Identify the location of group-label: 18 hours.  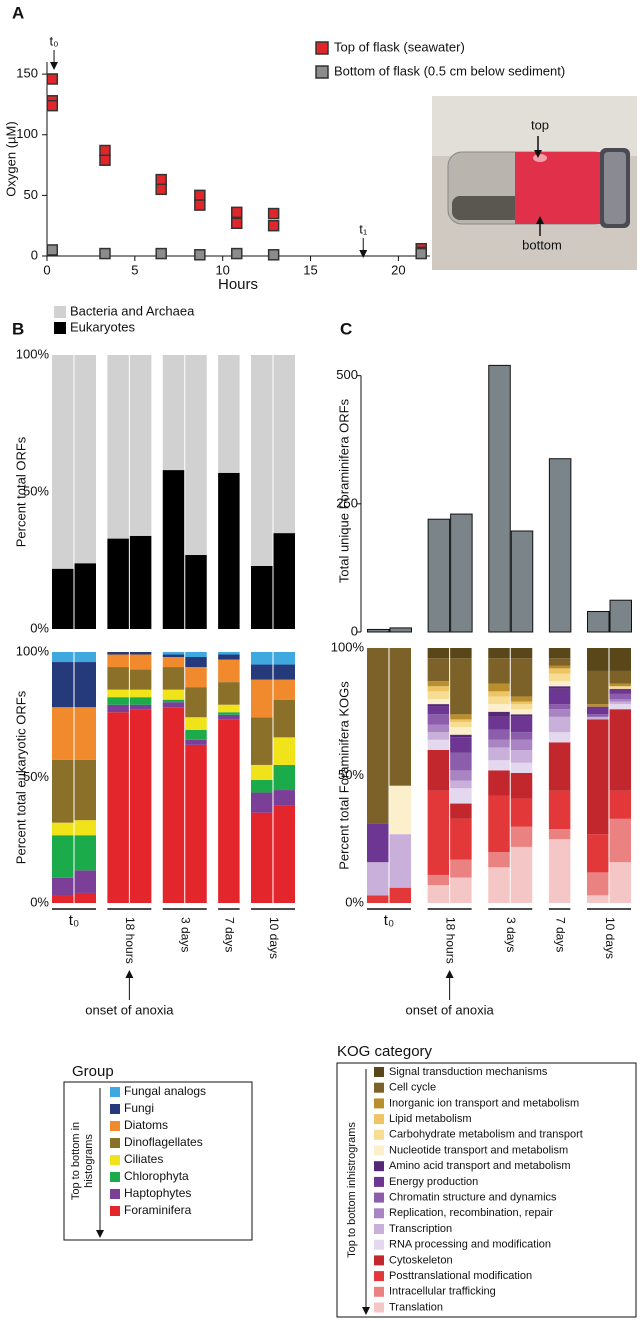
(450, 940).